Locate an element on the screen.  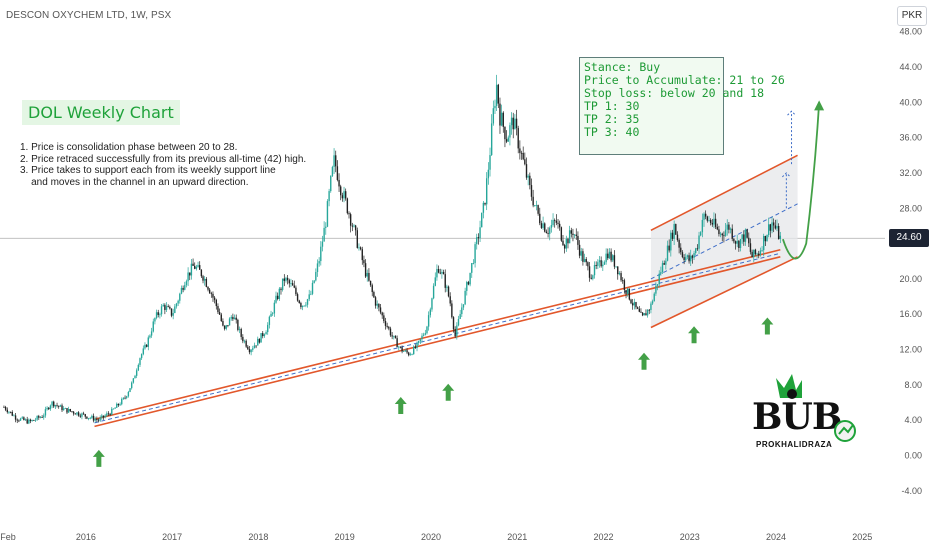
stance-line: TP 2: 35 is located at coordinates (612, 119).